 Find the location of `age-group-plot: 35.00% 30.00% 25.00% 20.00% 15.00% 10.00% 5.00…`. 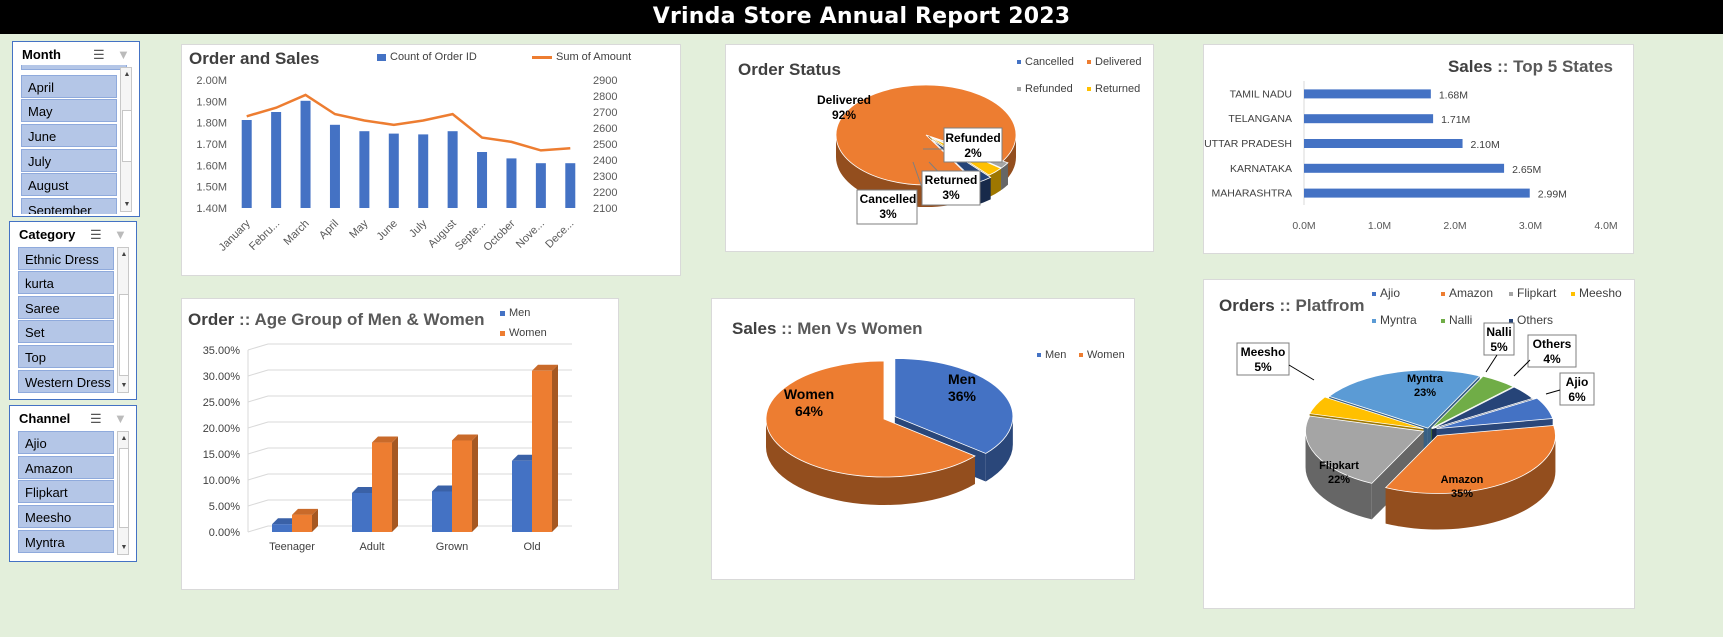

age-group-plot: 35.00% 30.00% 25.00% 20.00% 15.00% 10.00% 5.00… is located at coordinates (387, 448).